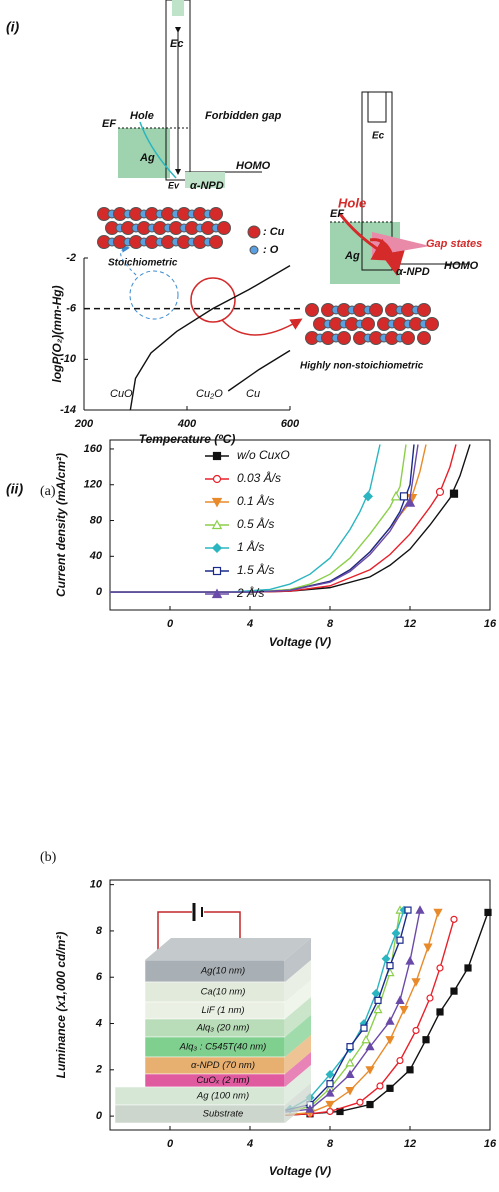 The height and width of the screenshot is (1192, 499). What do you see at coordinates (71, 258) in the screenshot?
I see `y-tick-label: -2` at bounding box center [71, 258].